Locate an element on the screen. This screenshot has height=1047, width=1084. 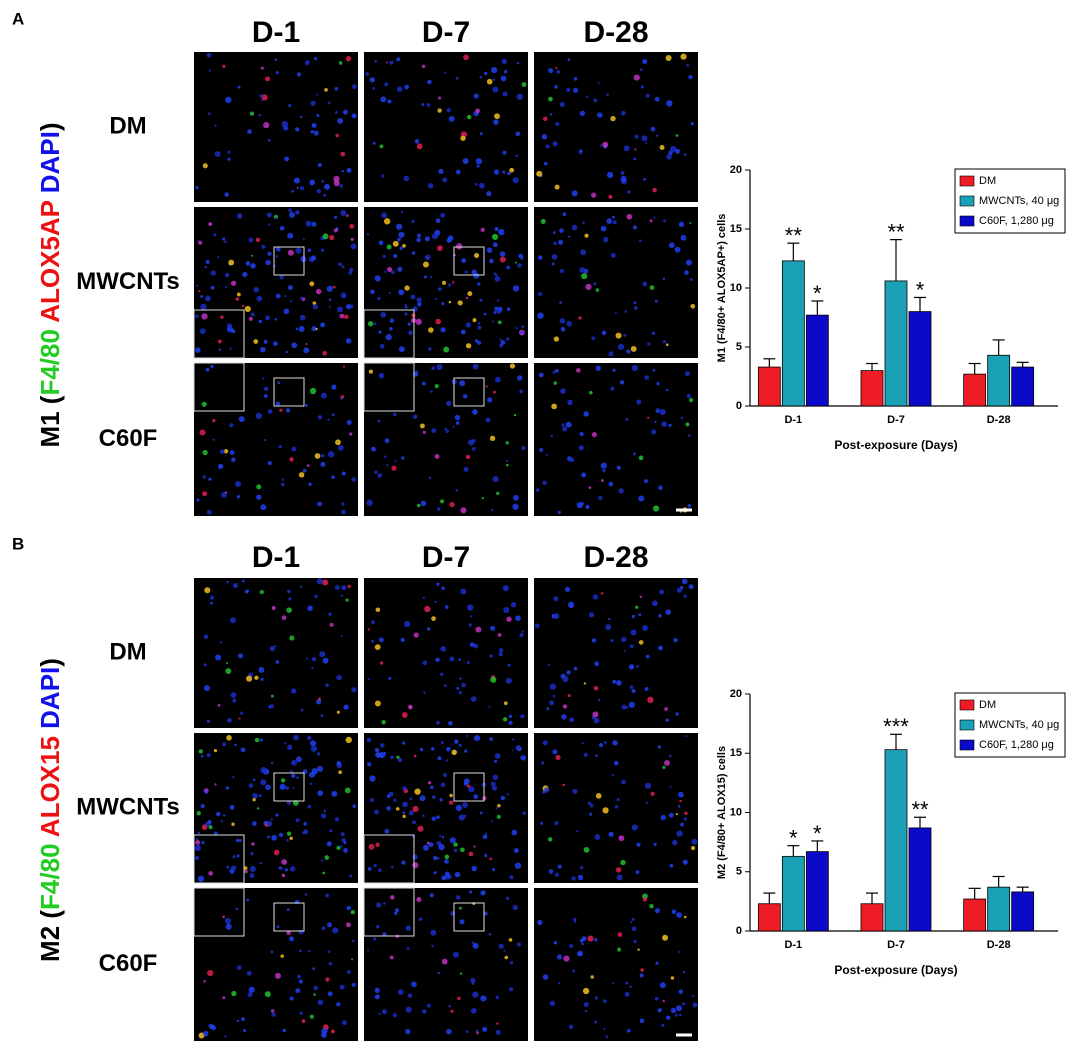
y-tick-label: 10 is located at coordinates (736, 288).